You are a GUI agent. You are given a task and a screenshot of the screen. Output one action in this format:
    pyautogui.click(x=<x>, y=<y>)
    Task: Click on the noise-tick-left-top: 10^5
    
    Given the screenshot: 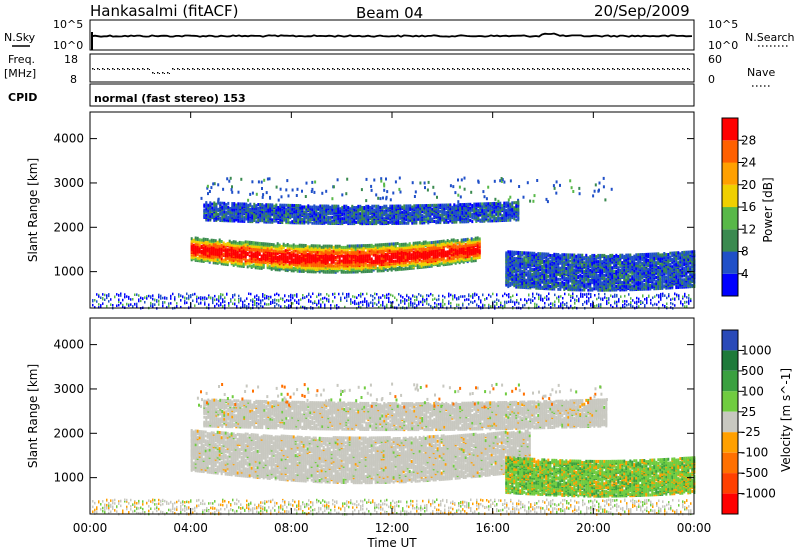 What is the action you would take?
    pyautogui.click(x=68, y=24)
    